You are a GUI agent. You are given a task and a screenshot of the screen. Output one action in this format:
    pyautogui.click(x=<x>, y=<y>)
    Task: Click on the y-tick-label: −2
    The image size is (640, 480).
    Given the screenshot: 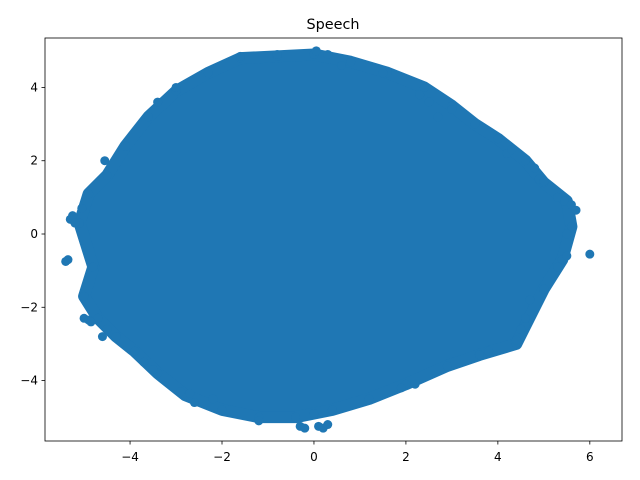 What is the action you would take?
    pyautogui.click(x=29, y=307)
    